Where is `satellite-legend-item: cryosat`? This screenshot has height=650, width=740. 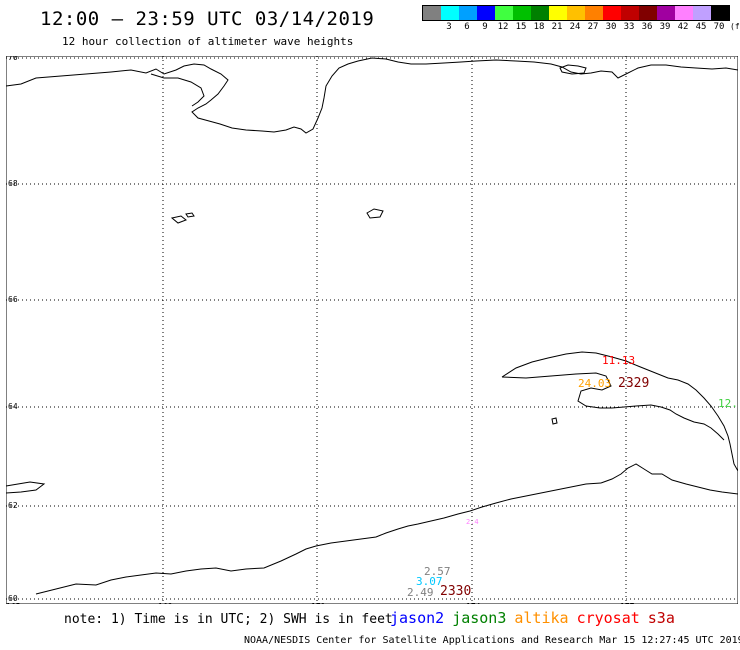
satellite-legend-item: cryosat is located at coordinates (608, 618).